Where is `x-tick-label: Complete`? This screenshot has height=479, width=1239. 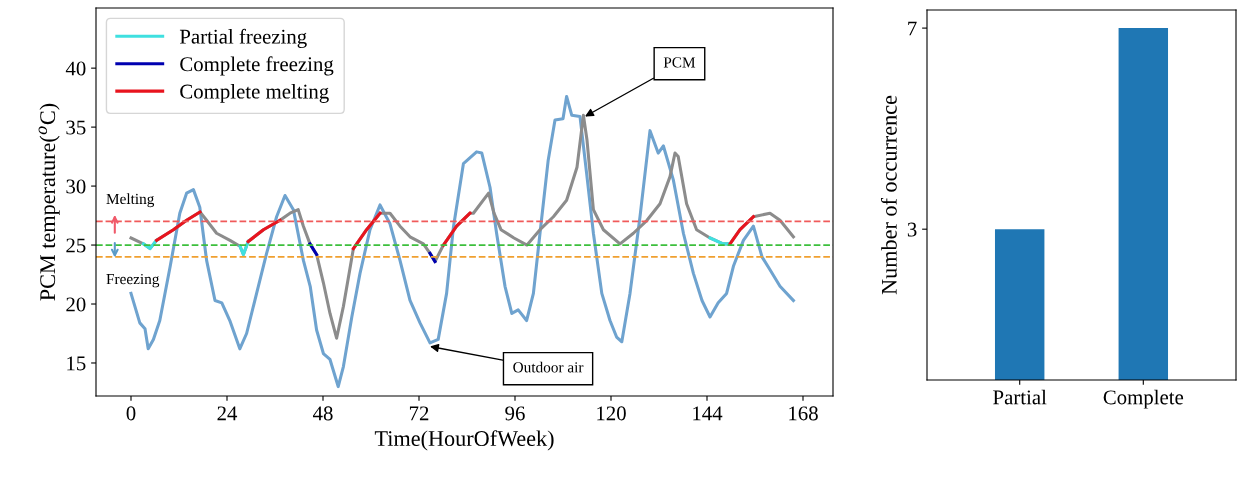
x-tick-label: Complete is located at coordinates (1143, 399).